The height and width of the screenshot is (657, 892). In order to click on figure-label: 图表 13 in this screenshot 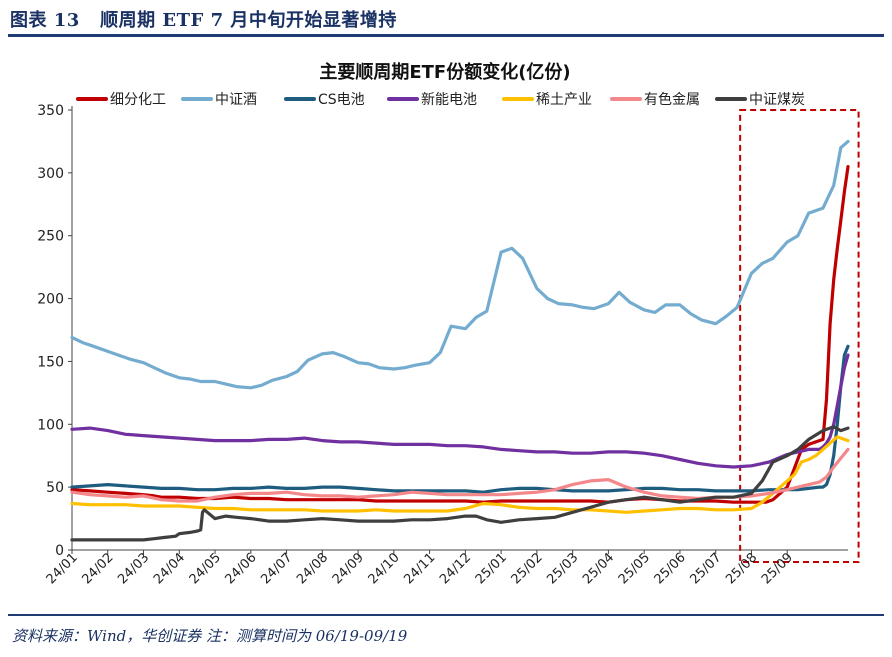, I will do `click(45, 20)`.